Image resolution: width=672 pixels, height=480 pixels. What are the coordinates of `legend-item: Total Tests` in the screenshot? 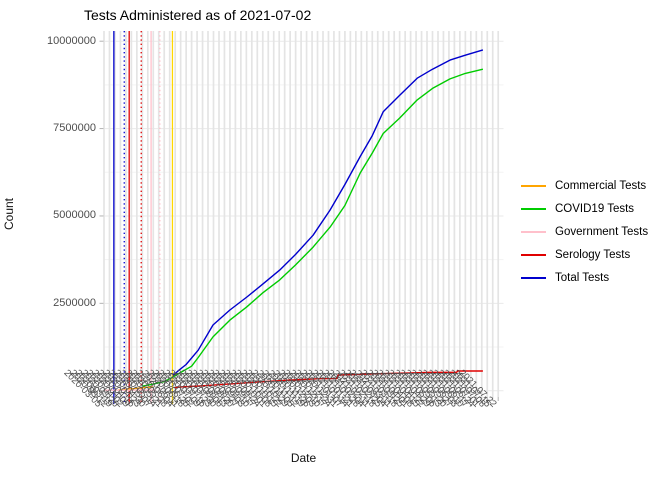 It's located at (584, 277).